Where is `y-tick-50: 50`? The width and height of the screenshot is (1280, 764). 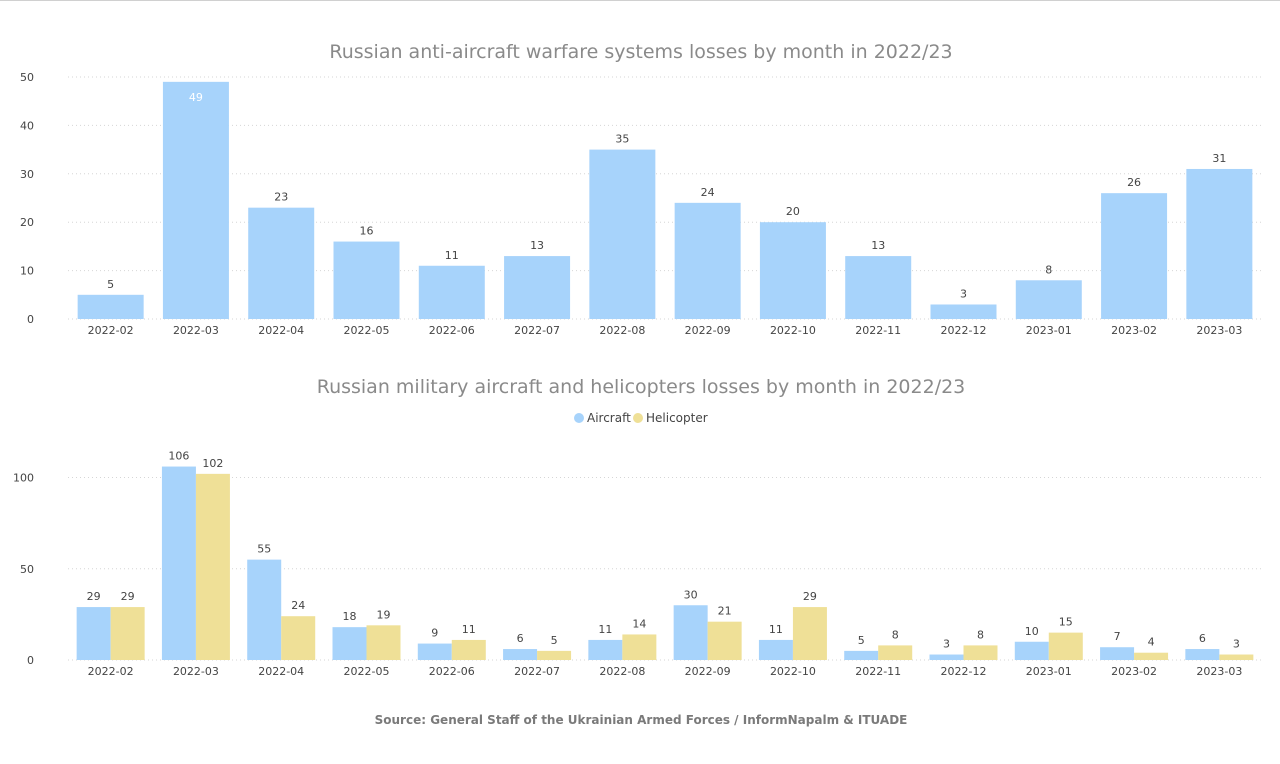
y-tick-50: 50 is located at coordinates (27, 77).